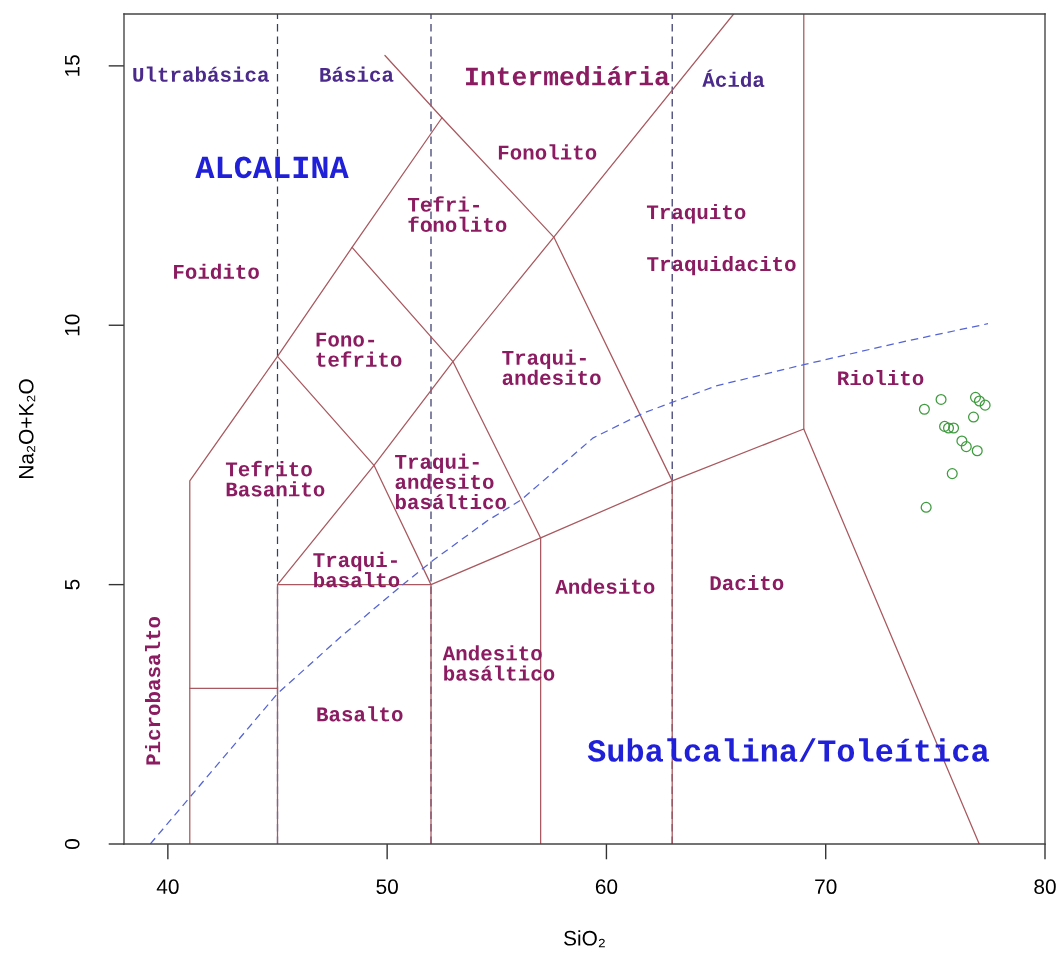 This screenshot has height=968, width=1063. What do you see at coordinates (451, 481) in the screenshot?
I see `annotation: Traqui- andesito basáltico` at bounding box center [451, 481].